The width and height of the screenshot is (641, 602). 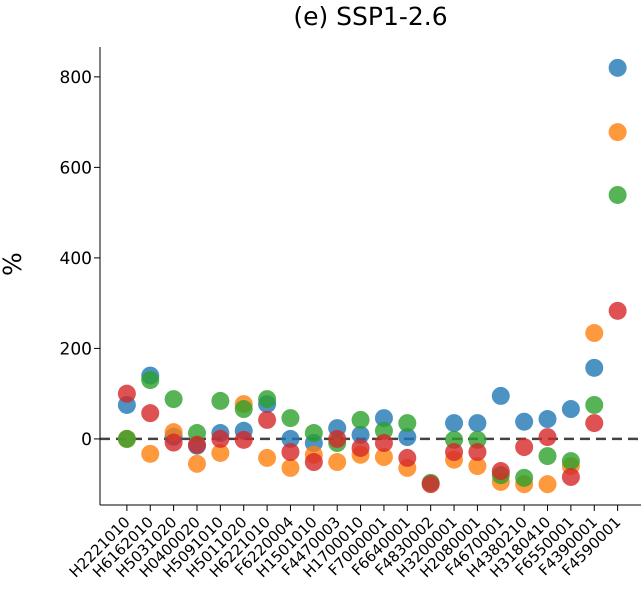 I want to click on y-tick-label: 0, so click(x=86, y=440).